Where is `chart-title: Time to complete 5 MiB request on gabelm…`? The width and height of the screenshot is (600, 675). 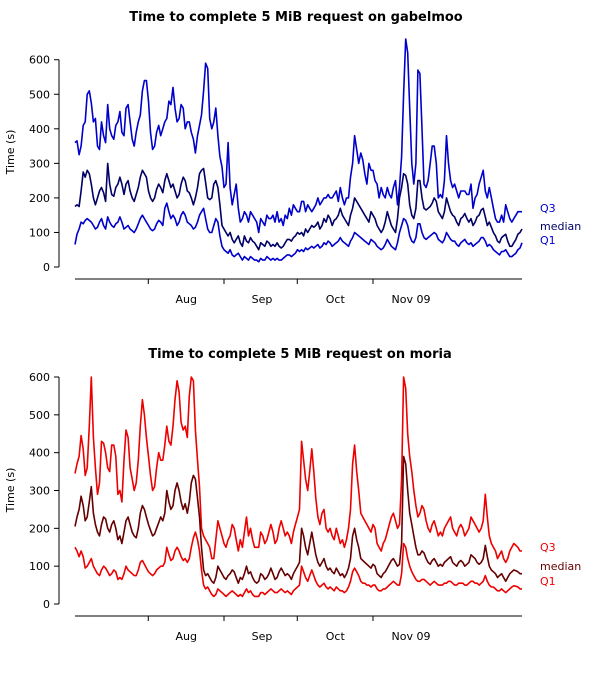
chart-title: Time to complete 5 MiB request on gabelm… is located at coordinates (296, 17).